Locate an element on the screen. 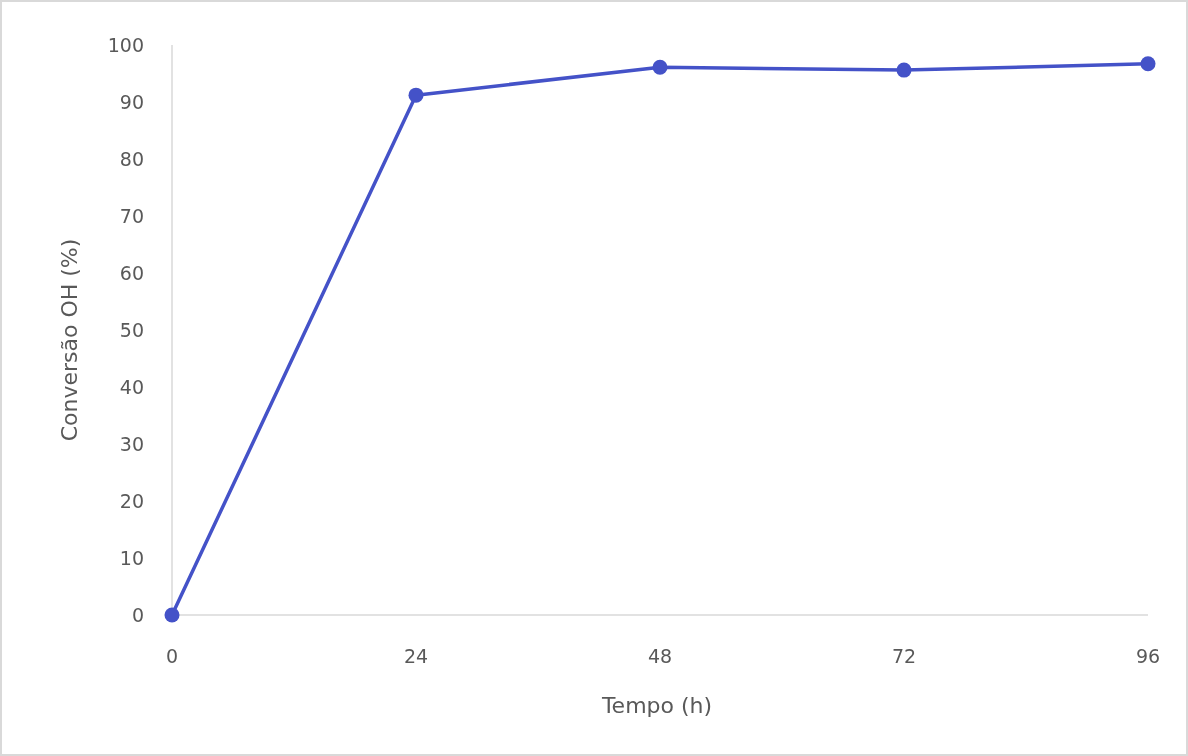  y-axis-title: Conversão OH (%) is located at coordinates (69, 340).